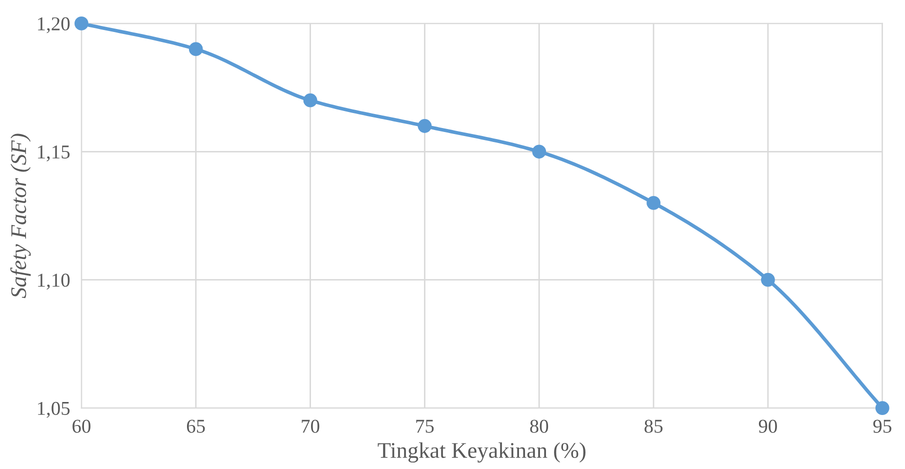  I want to click on y-tick-label: 1,05, so click(54, 410).